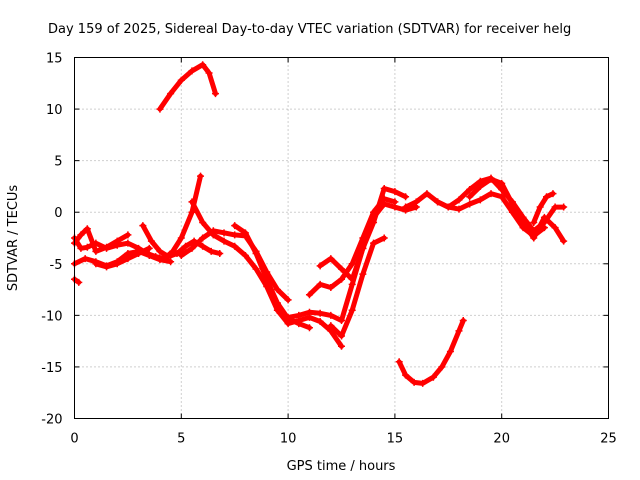  I want to click on series-arc-f, so click(187, 87).